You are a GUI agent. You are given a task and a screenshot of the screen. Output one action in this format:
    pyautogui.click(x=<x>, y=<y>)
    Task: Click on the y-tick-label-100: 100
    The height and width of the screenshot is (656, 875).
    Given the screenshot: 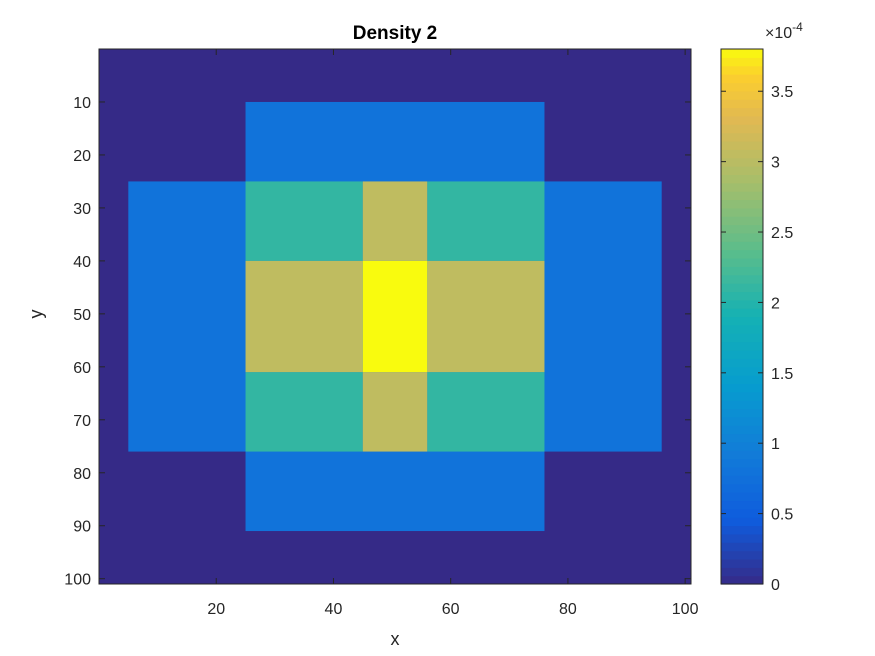 What is the action you would take?
    pyautogui.click(x=77, y=580)
    